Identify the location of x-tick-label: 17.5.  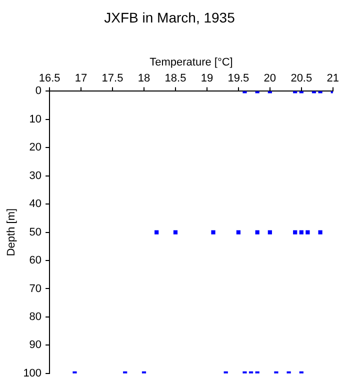
(113, 78).